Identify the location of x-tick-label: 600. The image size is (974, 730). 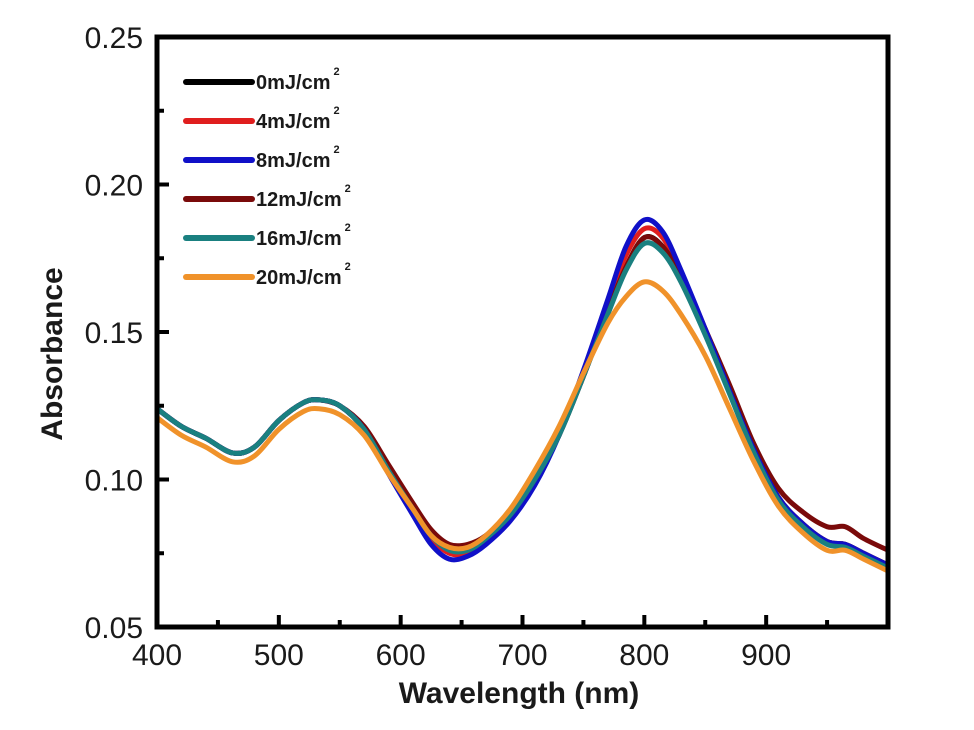
(401, 655).